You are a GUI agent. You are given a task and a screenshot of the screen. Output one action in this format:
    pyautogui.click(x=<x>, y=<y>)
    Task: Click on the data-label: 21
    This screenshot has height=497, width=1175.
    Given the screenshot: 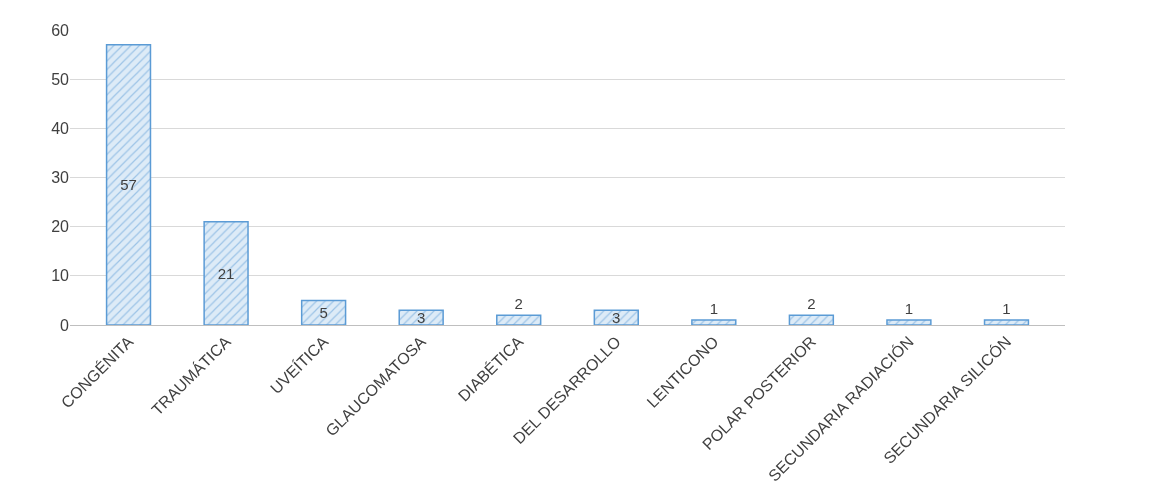 What is the action you would take?
    pyautogui.click(x=226, y=273)
    